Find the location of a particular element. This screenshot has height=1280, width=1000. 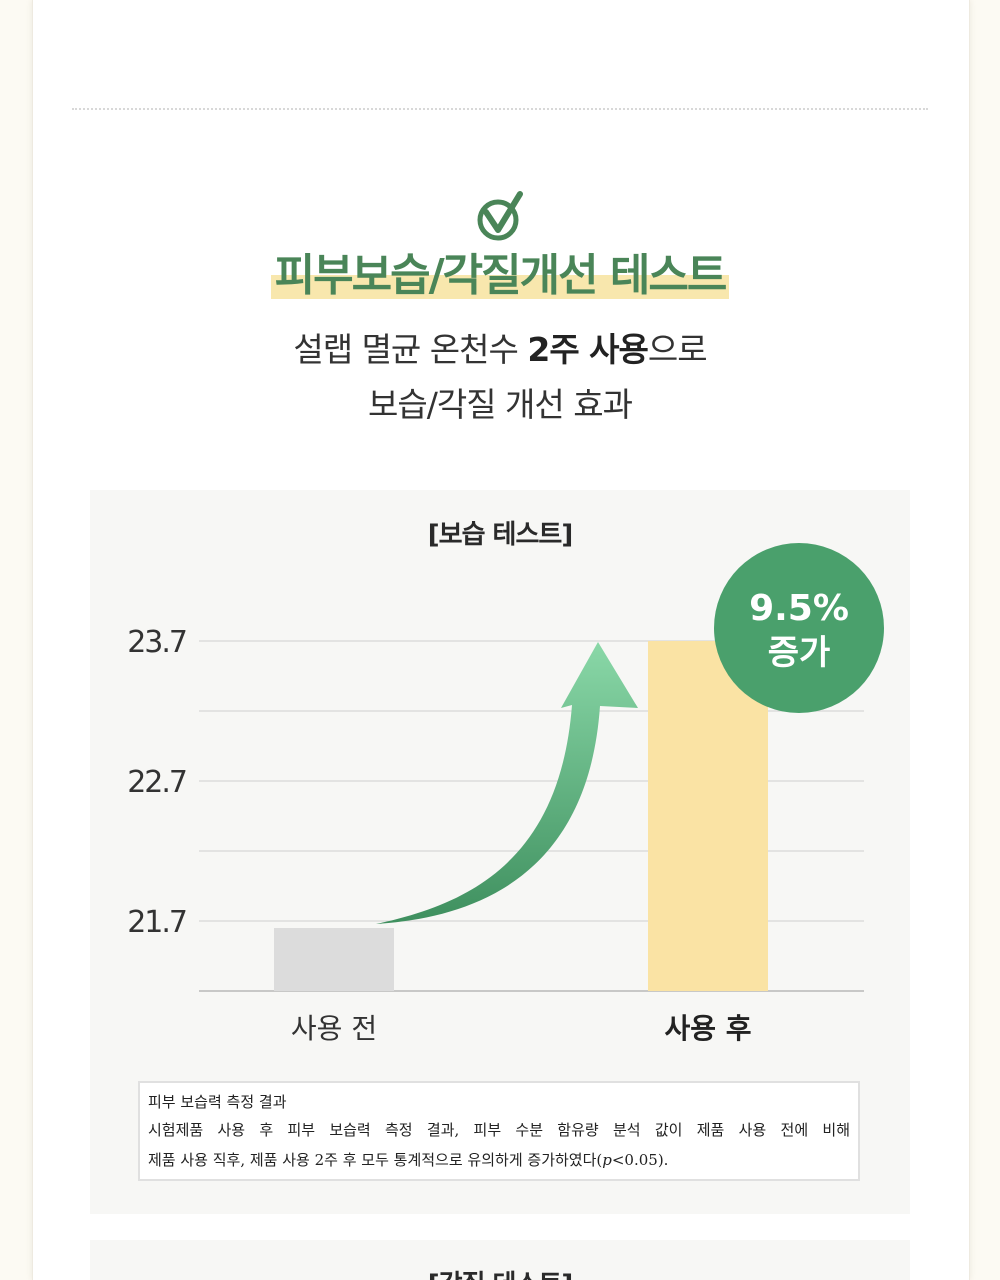

x-axis-labels: 사용 전 사용 후 is located at coordinates (521, 1028).